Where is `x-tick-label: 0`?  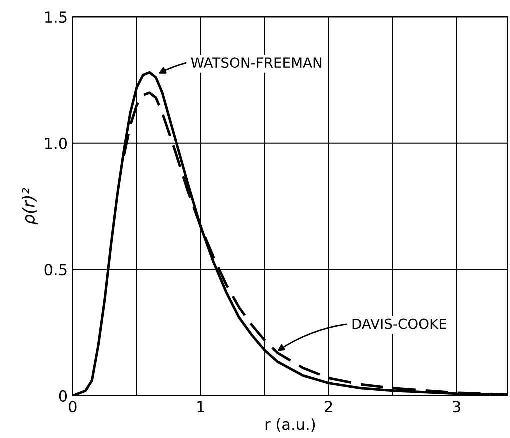 x-tick-label: 0 is located at coordinates (73, 407).